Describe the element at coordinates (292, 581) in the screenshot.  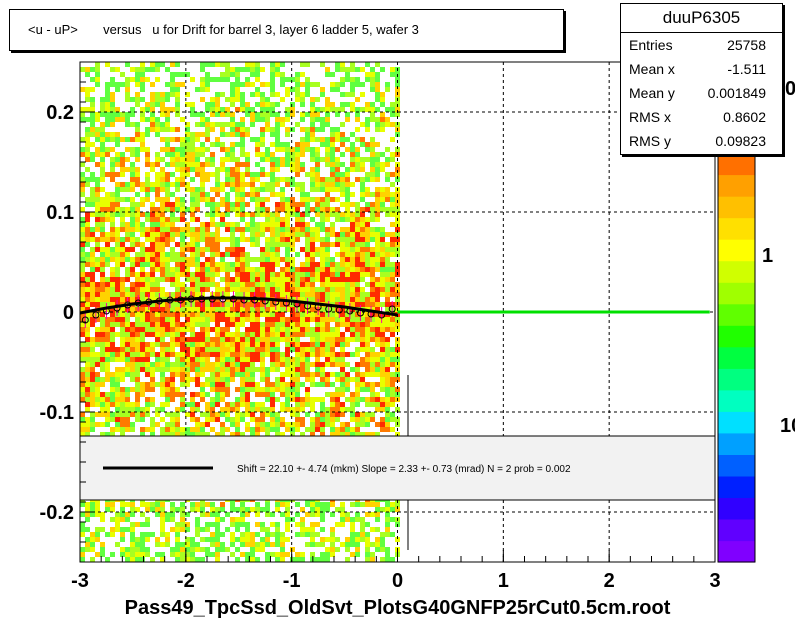
I see `x-tick-label: -1` at that location.